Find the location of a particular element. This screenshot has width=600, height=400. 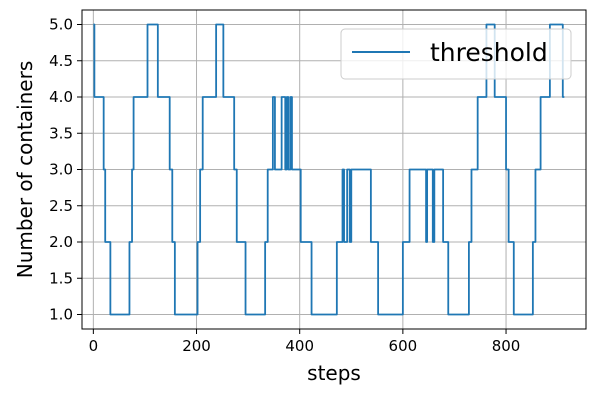

x-tick-label: 200 is located at coordinates (196, 346).